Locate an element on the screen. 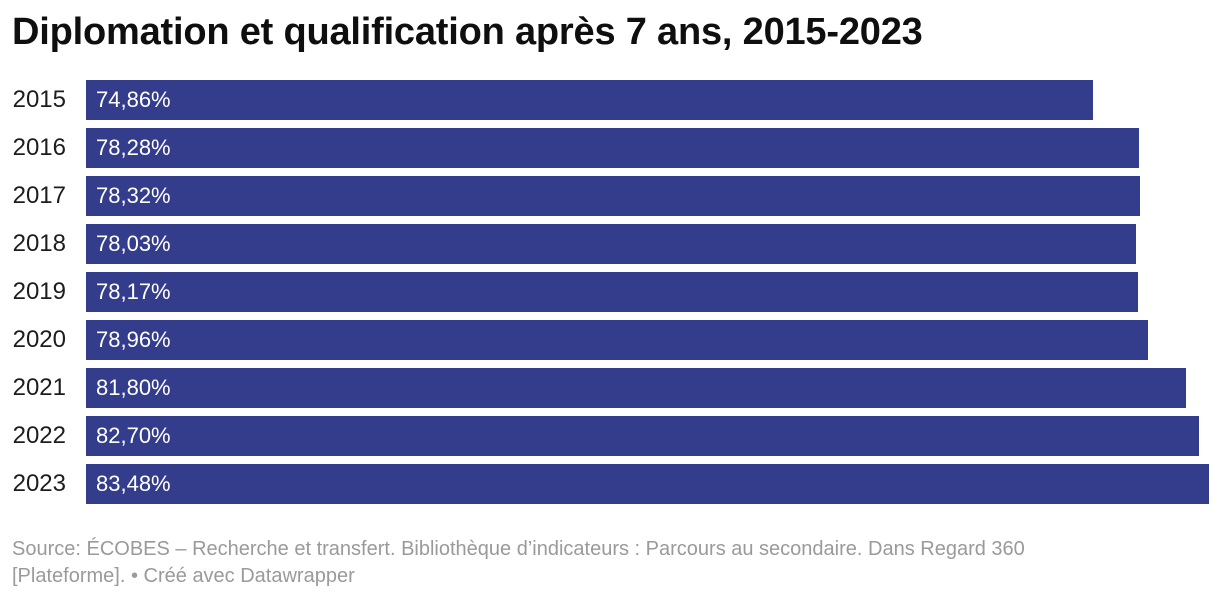 The image size is (1220, 606). bar: 81,80% is located at coordinates (636, 387).